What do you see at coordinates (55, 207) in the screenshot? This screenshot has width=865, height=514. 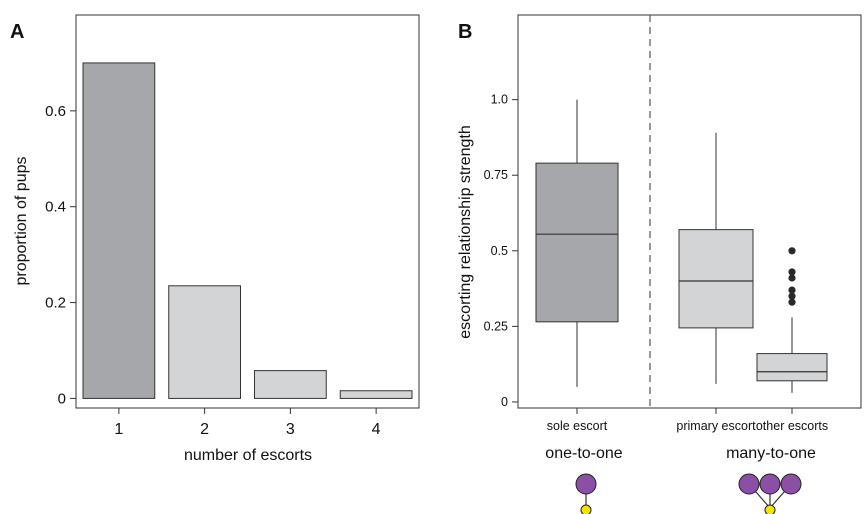 I see `y-tick-label: 0.4` at bounding box center [55, 207].